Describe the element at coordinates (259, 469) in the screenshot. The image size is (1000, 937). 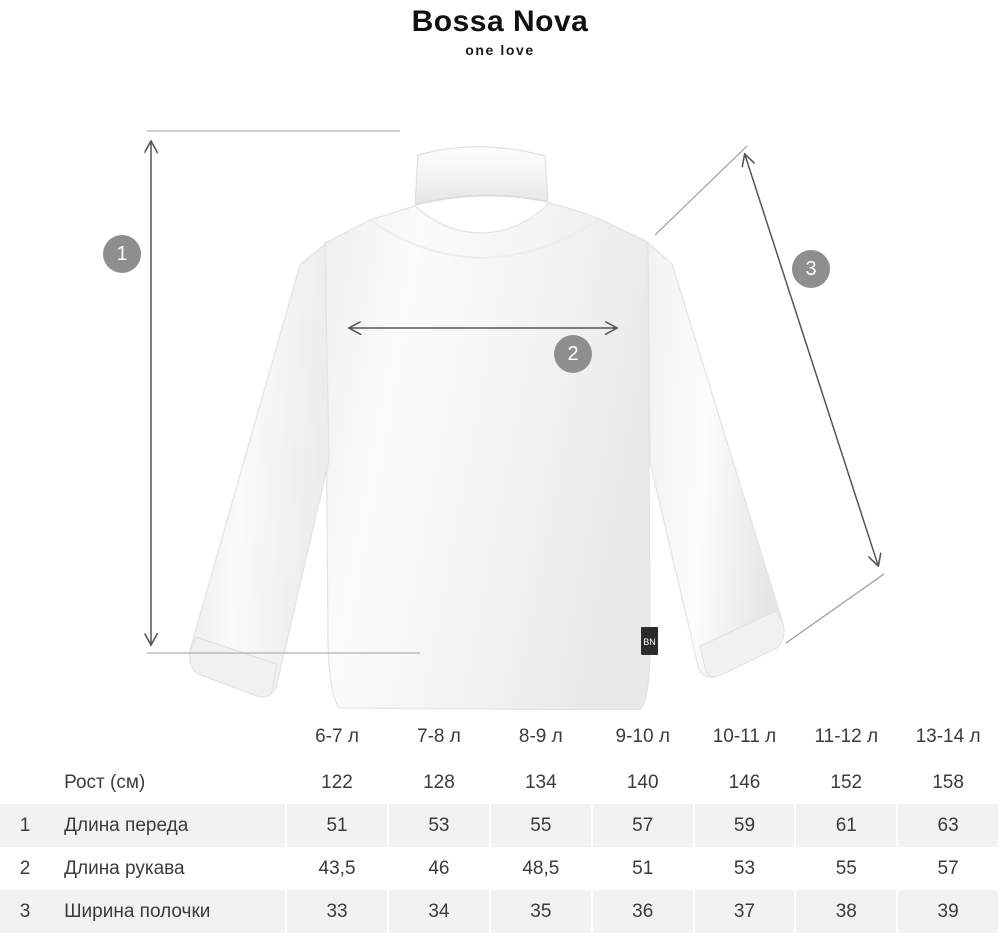
I see `left-sleeve-shape` at that location.